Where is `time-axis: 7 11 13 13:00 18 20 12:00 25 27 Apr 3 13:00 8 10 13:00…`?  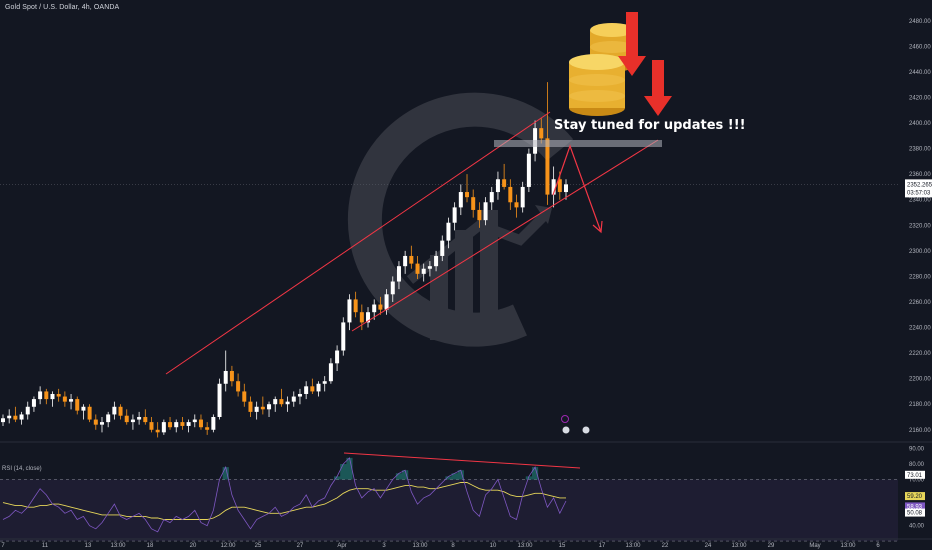
time-axis: 7 11 13 13:00 18 20 12:00 25 27 Apr 3 13:00 8 10 13:00… is located at coordinates (466, 543).